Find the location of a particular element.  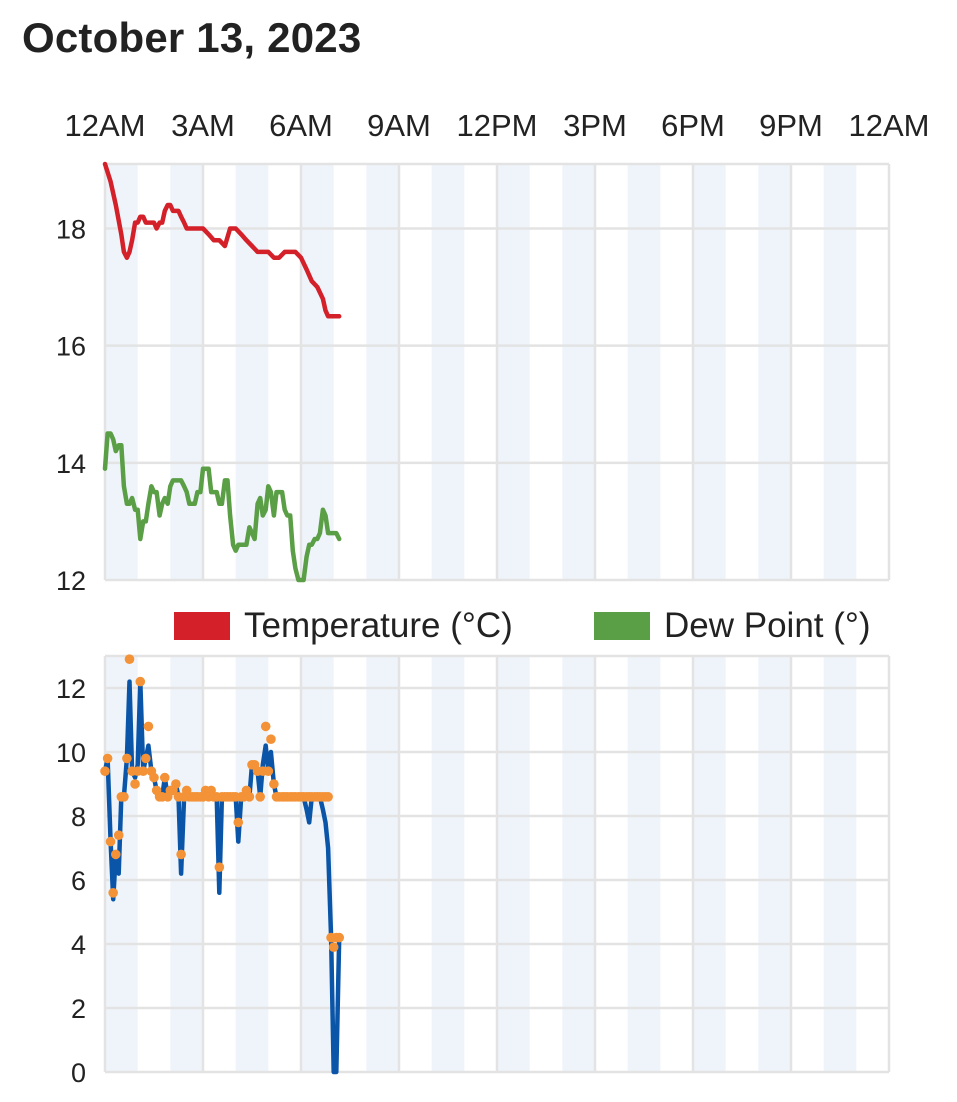

y-tick-label: 14 is located at coordinates (71, 464).